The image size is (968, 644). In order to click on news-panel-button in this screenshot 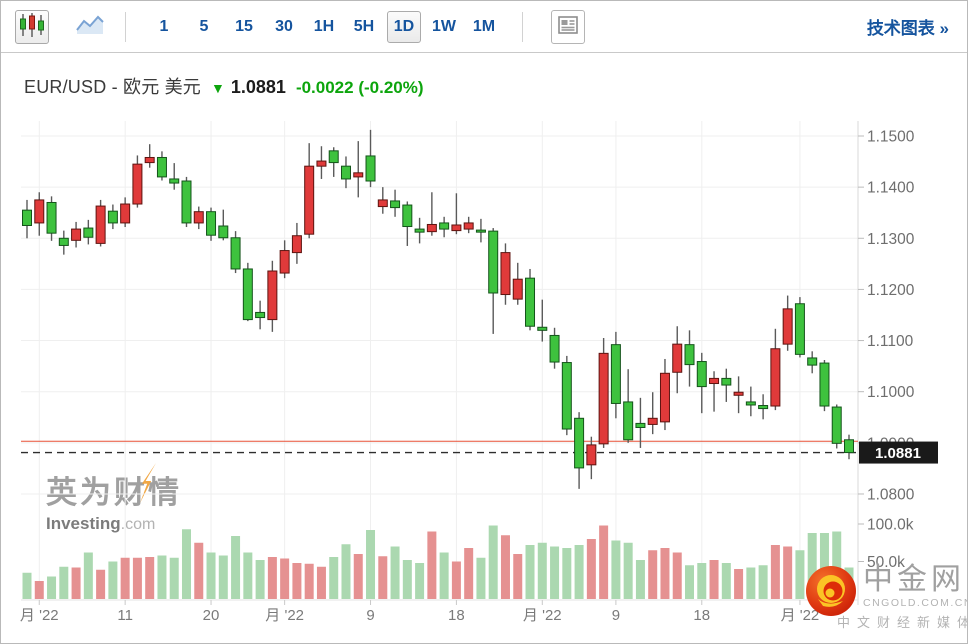, I will do `click(568, 26)`.